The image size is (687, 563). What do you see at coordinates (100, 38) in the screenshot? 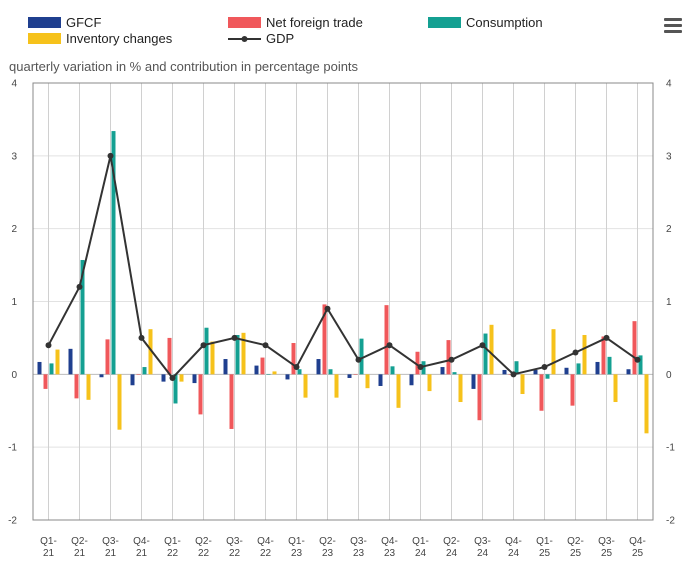
I see `legend-item-inventory-changes: Inventory changes` at bounding box center [100, 38].